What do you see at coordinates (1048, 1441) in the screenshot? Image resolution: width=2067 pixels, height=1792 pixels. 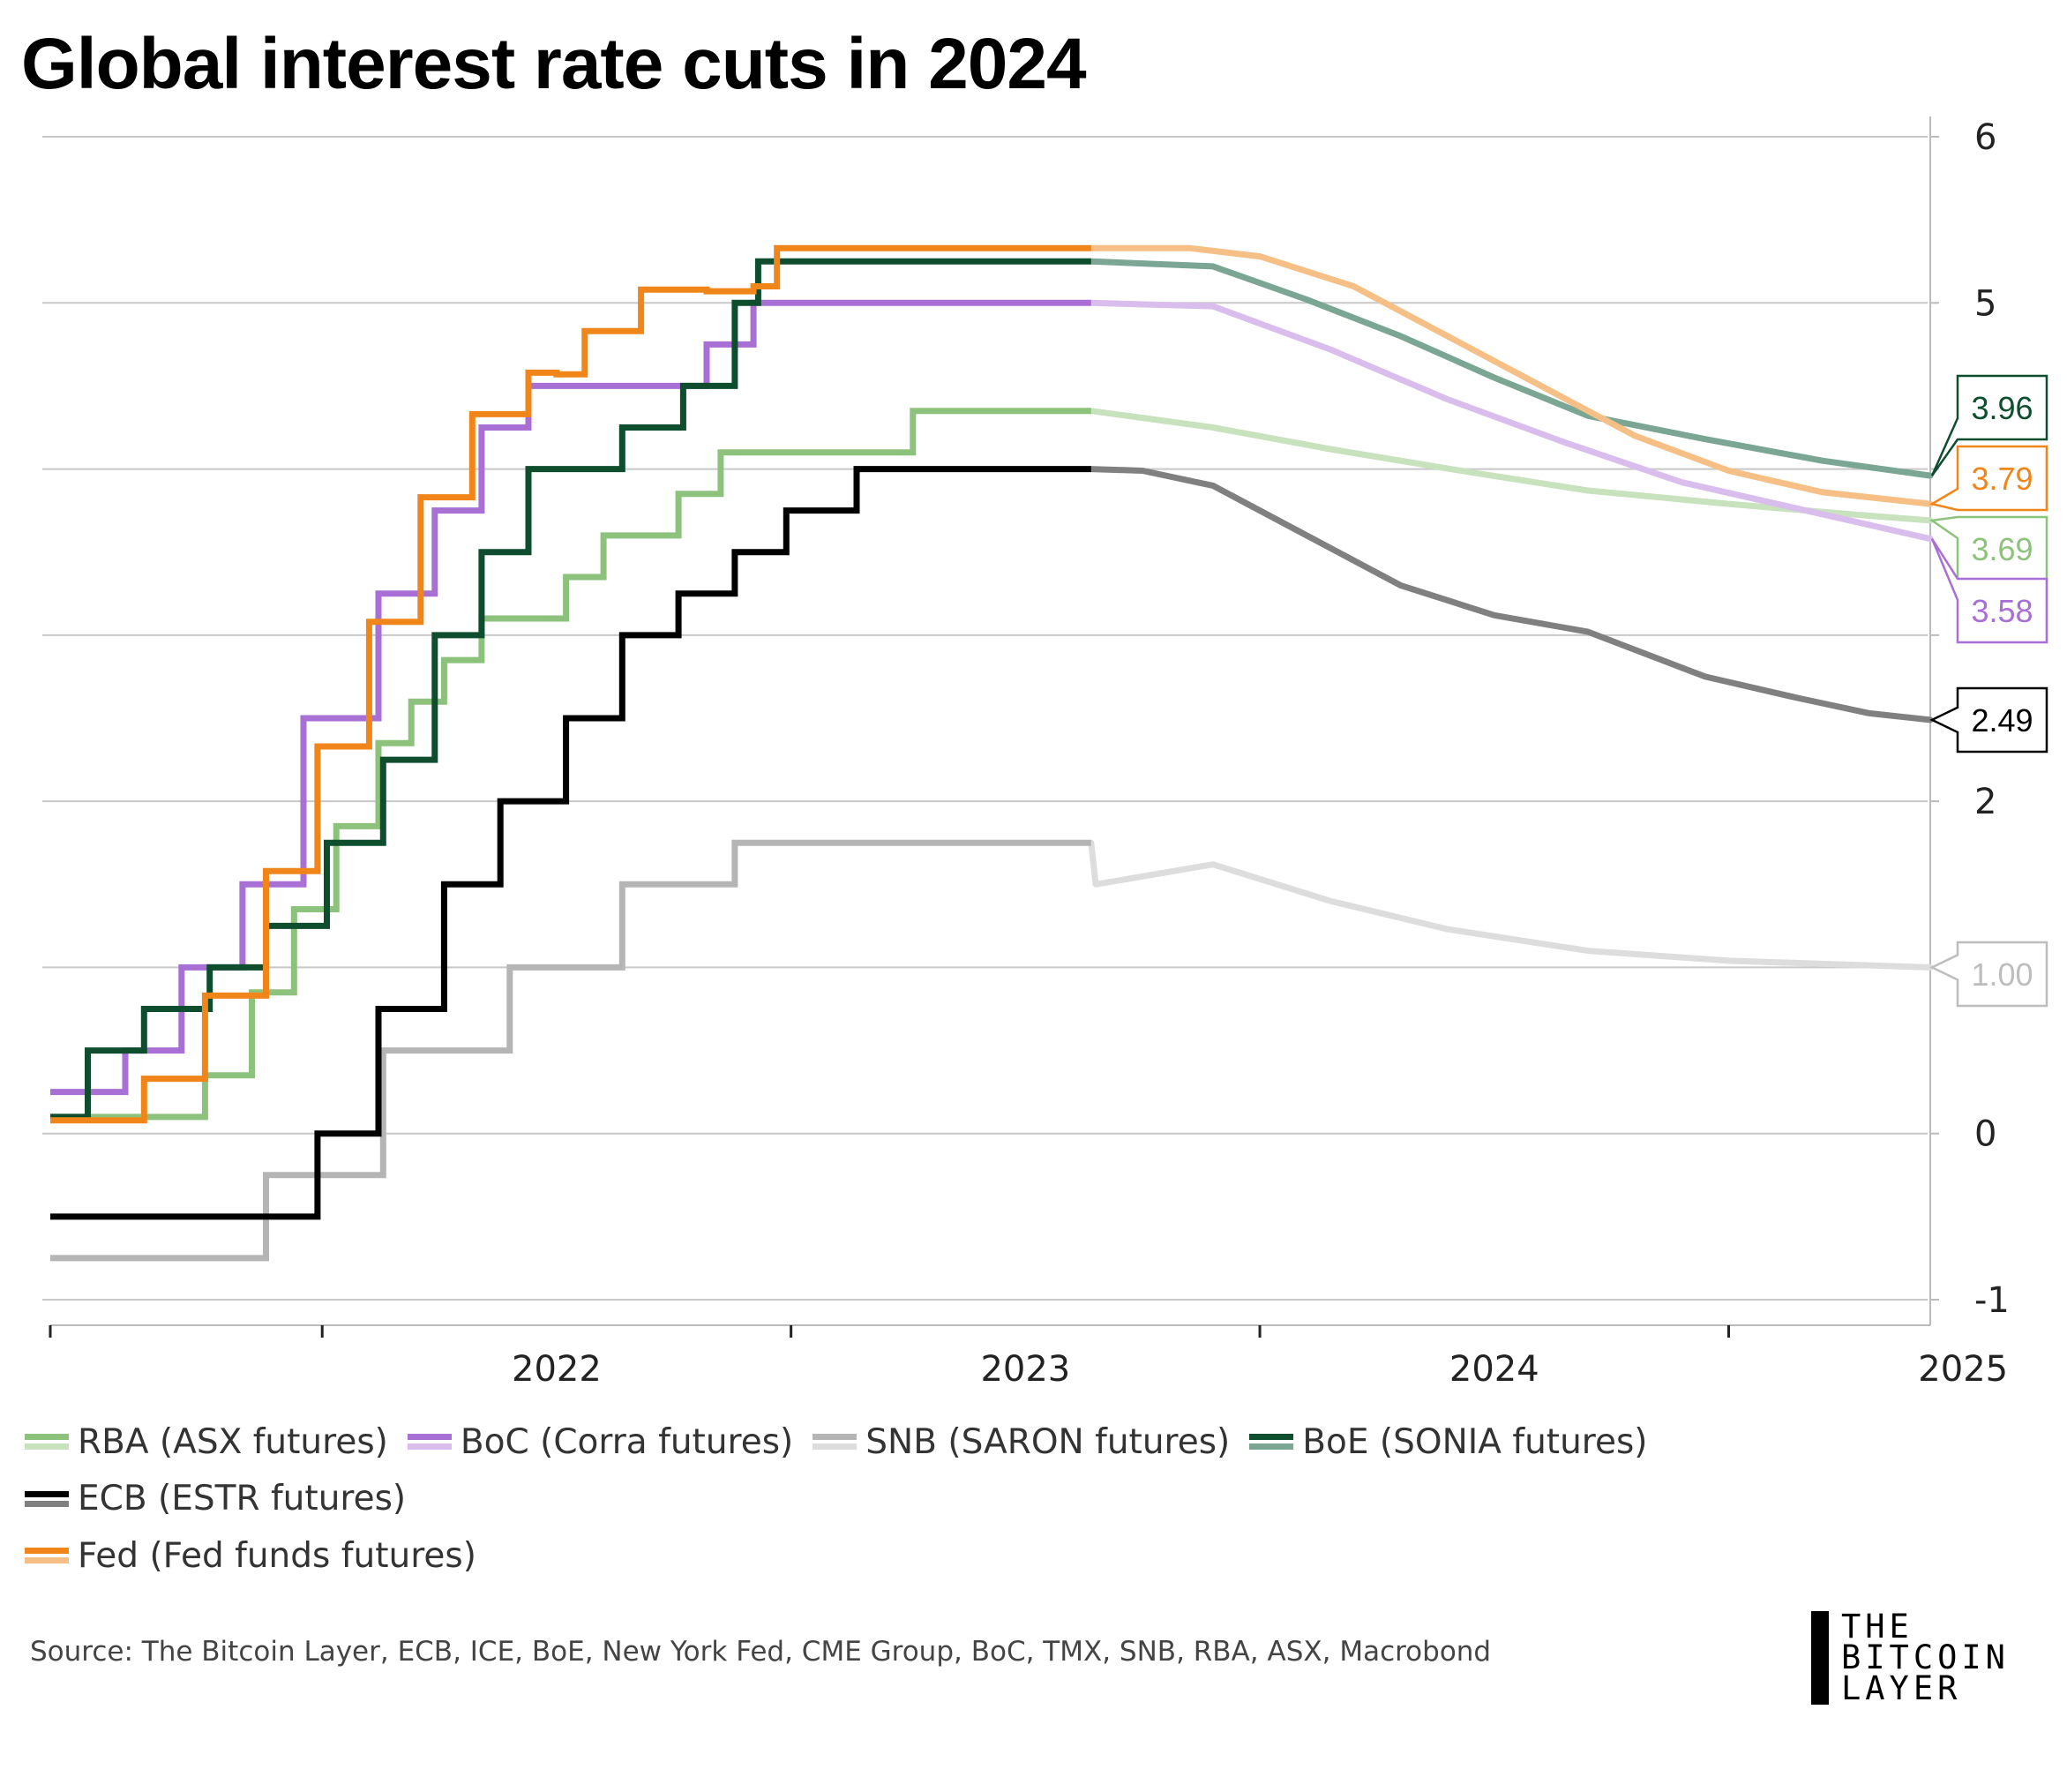 I see `legend-label-snb: SNB (SARON futures)` at bounding box center [1048, 1441].